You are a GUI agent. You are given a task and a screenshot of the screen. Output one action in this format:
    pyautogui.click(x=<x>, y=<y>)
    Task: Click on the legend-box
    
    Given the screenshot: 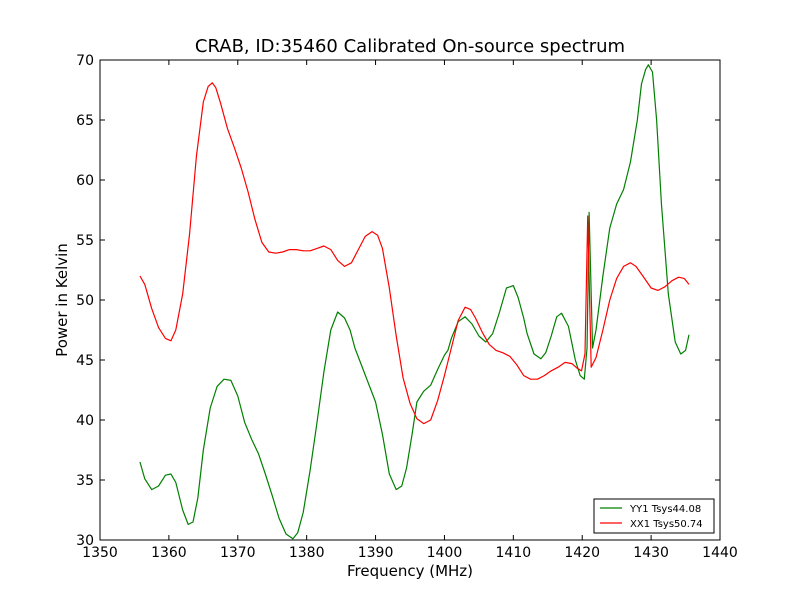 What is the action you would take?
    pyautogui.click(x=654, y=516)
    